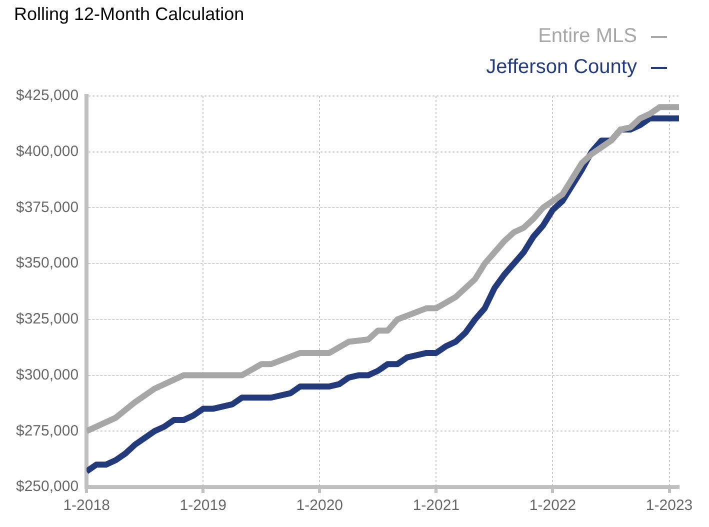  Describe the element at coordinates (47, 207) in the screenshot. I see `y-tick-label: $375,000` at that location.